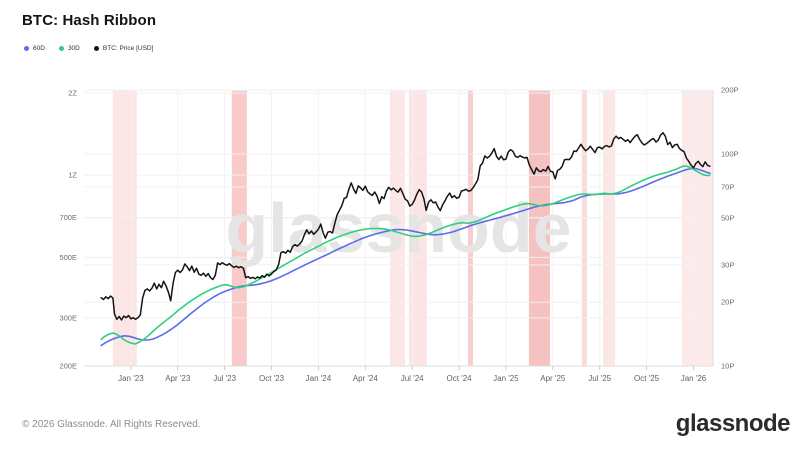 The width and height of the screenshot is (800, 450). Describe the element at coordinates (460, 378) in the screenshot. I see `x-axis-tick-label: Oct '24` at that location.